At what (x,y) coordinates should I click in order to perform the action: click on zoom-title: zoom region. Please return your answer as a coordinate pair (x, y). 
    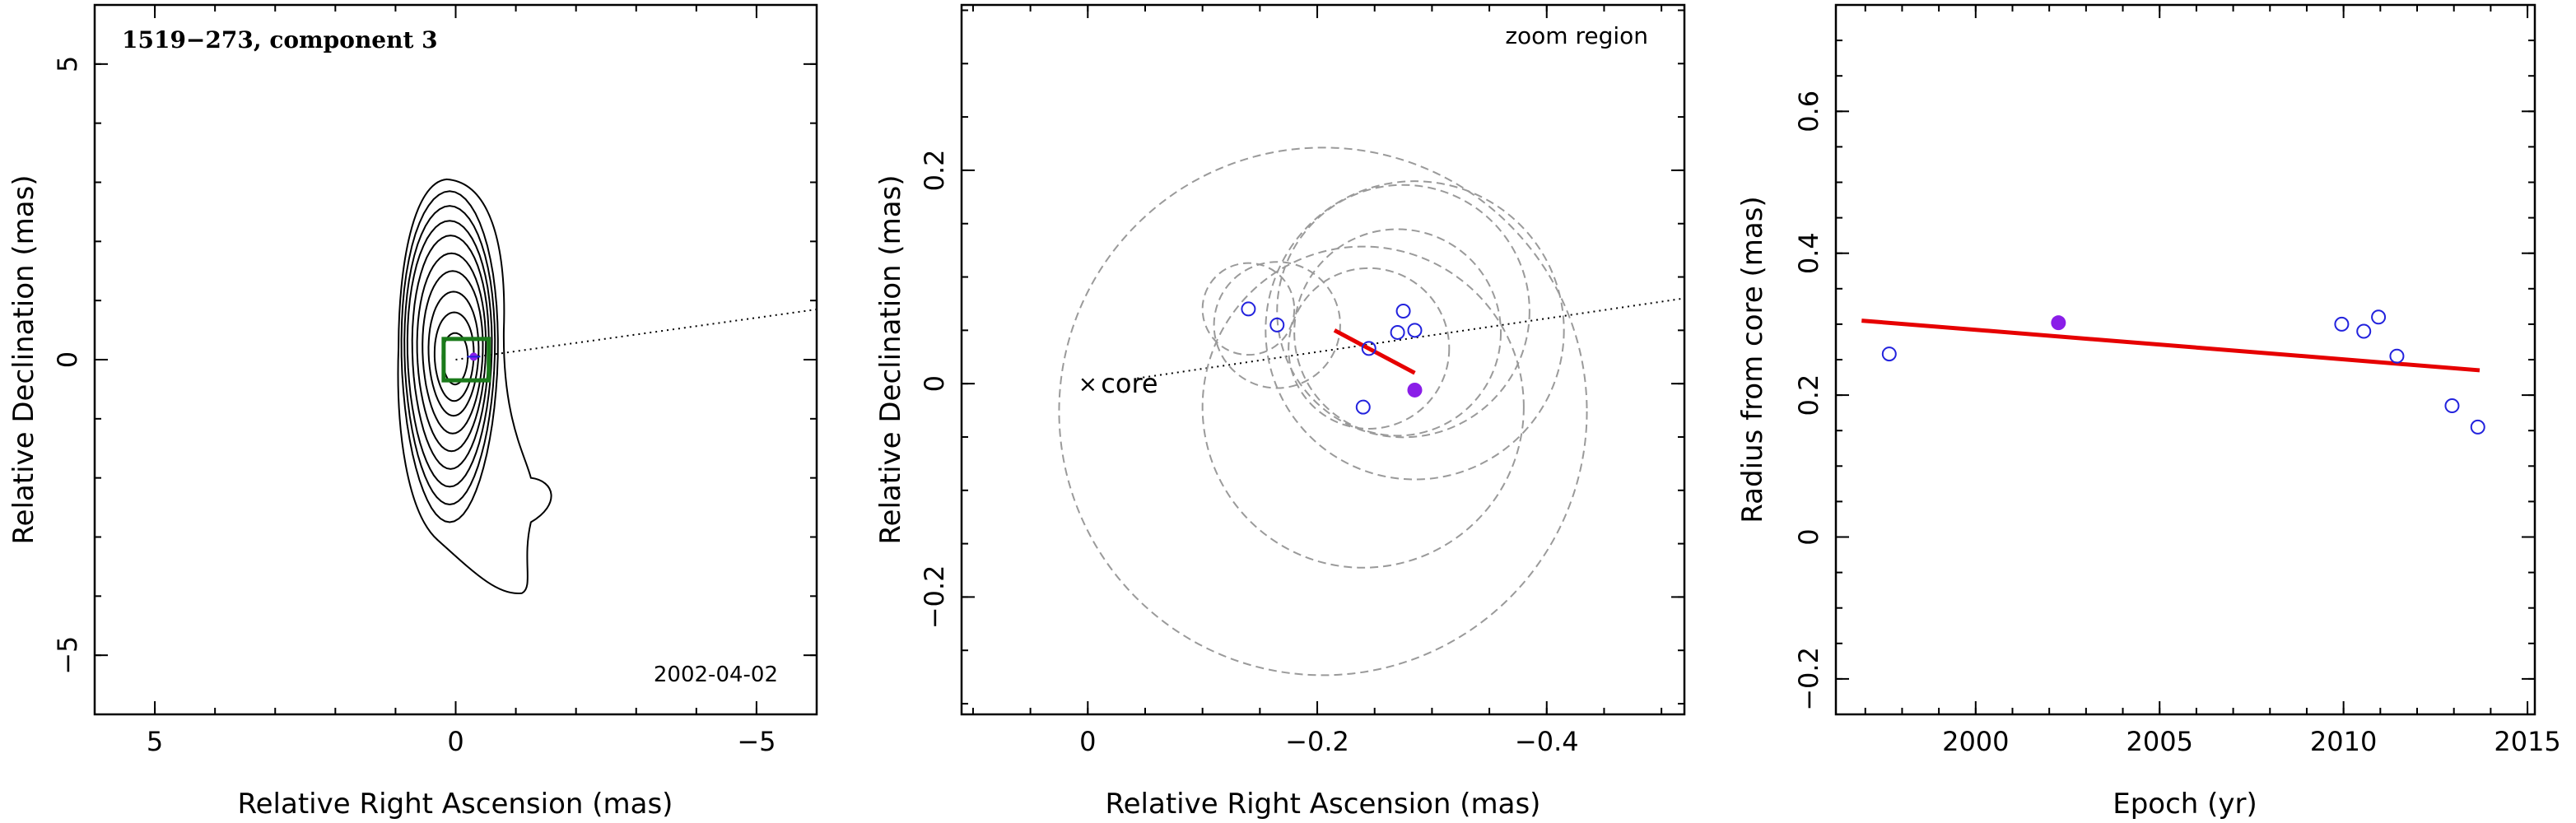
    Looking at the image, I should click on (1576, 35).